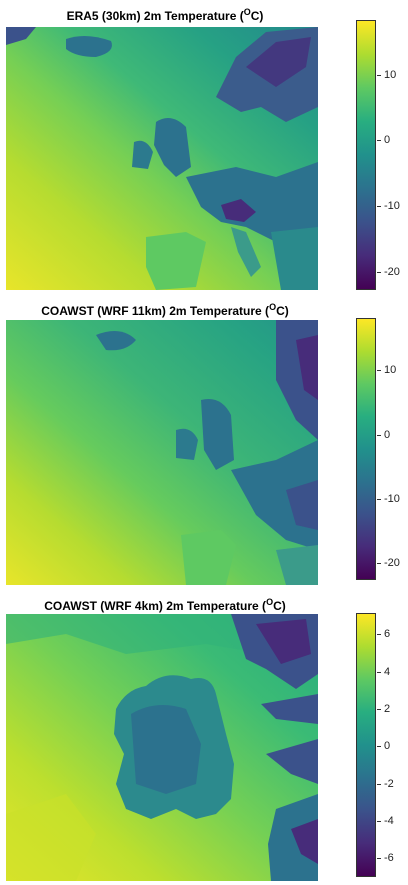 The height and width of the screenshot is (885, 408). What do you see at coordinates (155, 606) in the screenshot?
I see `title-text: COAWST (WRF 4km) 2m Temperature (` at bounding box center [155, 606].